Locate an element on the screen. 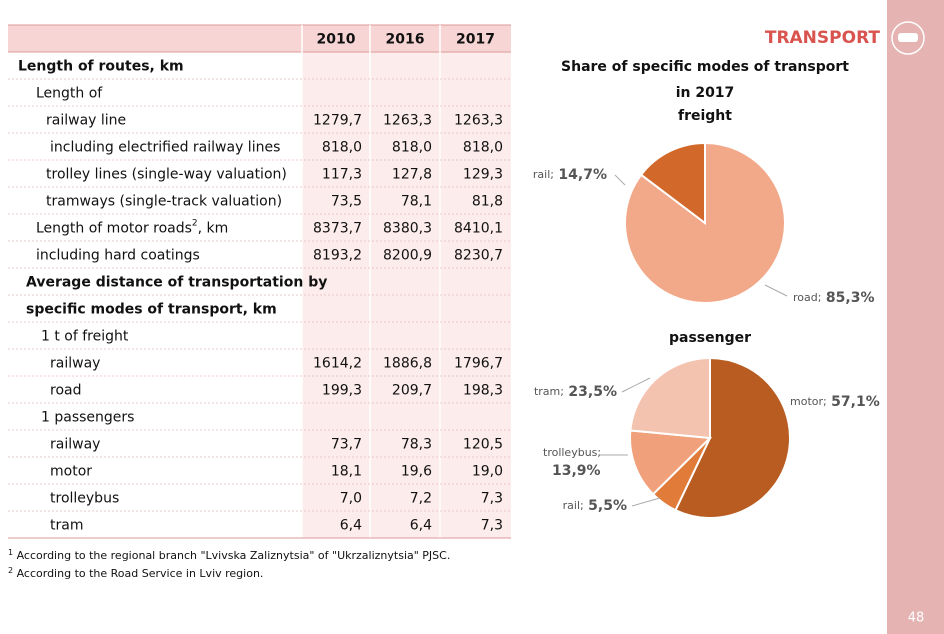  label: specific modes of transport, km is located at coordinates (151, 310).